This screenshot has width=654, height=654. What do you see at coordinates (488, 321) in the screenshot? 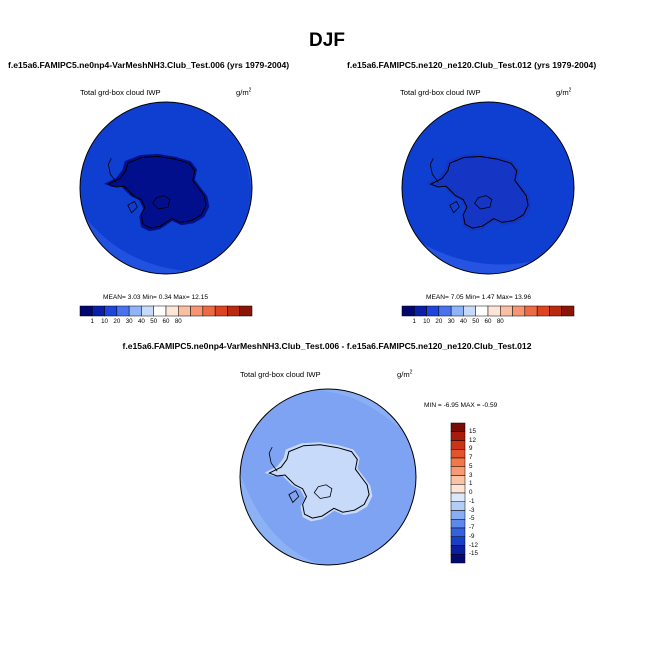
I see `colorbar-2-tick-label: 60` at bounding box center [488, 321].